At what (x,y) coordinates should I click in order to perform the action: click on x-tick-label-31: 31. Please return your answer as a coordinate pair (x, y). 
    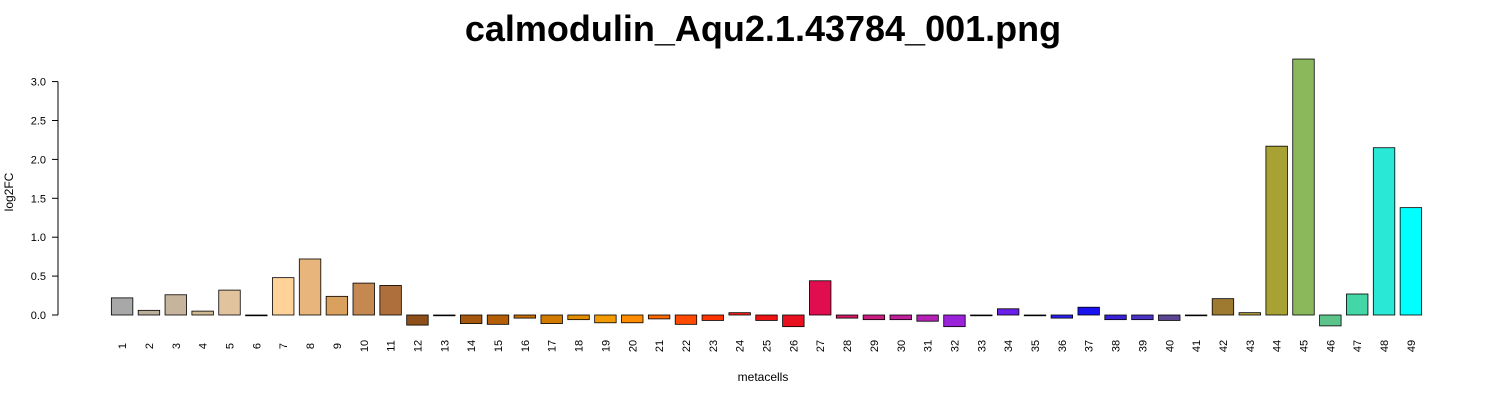
    Looking at the image, I should click on (929, 346).